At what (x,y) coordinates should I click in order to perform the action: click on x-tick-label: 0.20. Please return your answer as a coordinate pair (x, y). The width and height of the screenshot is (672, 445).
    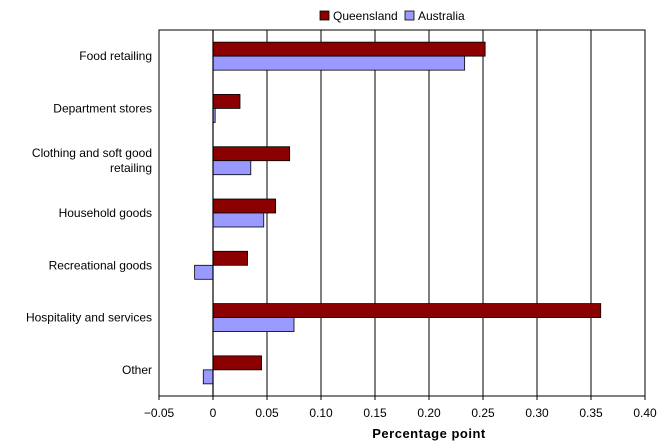
    Looking at the image, I should click on (429, 413).